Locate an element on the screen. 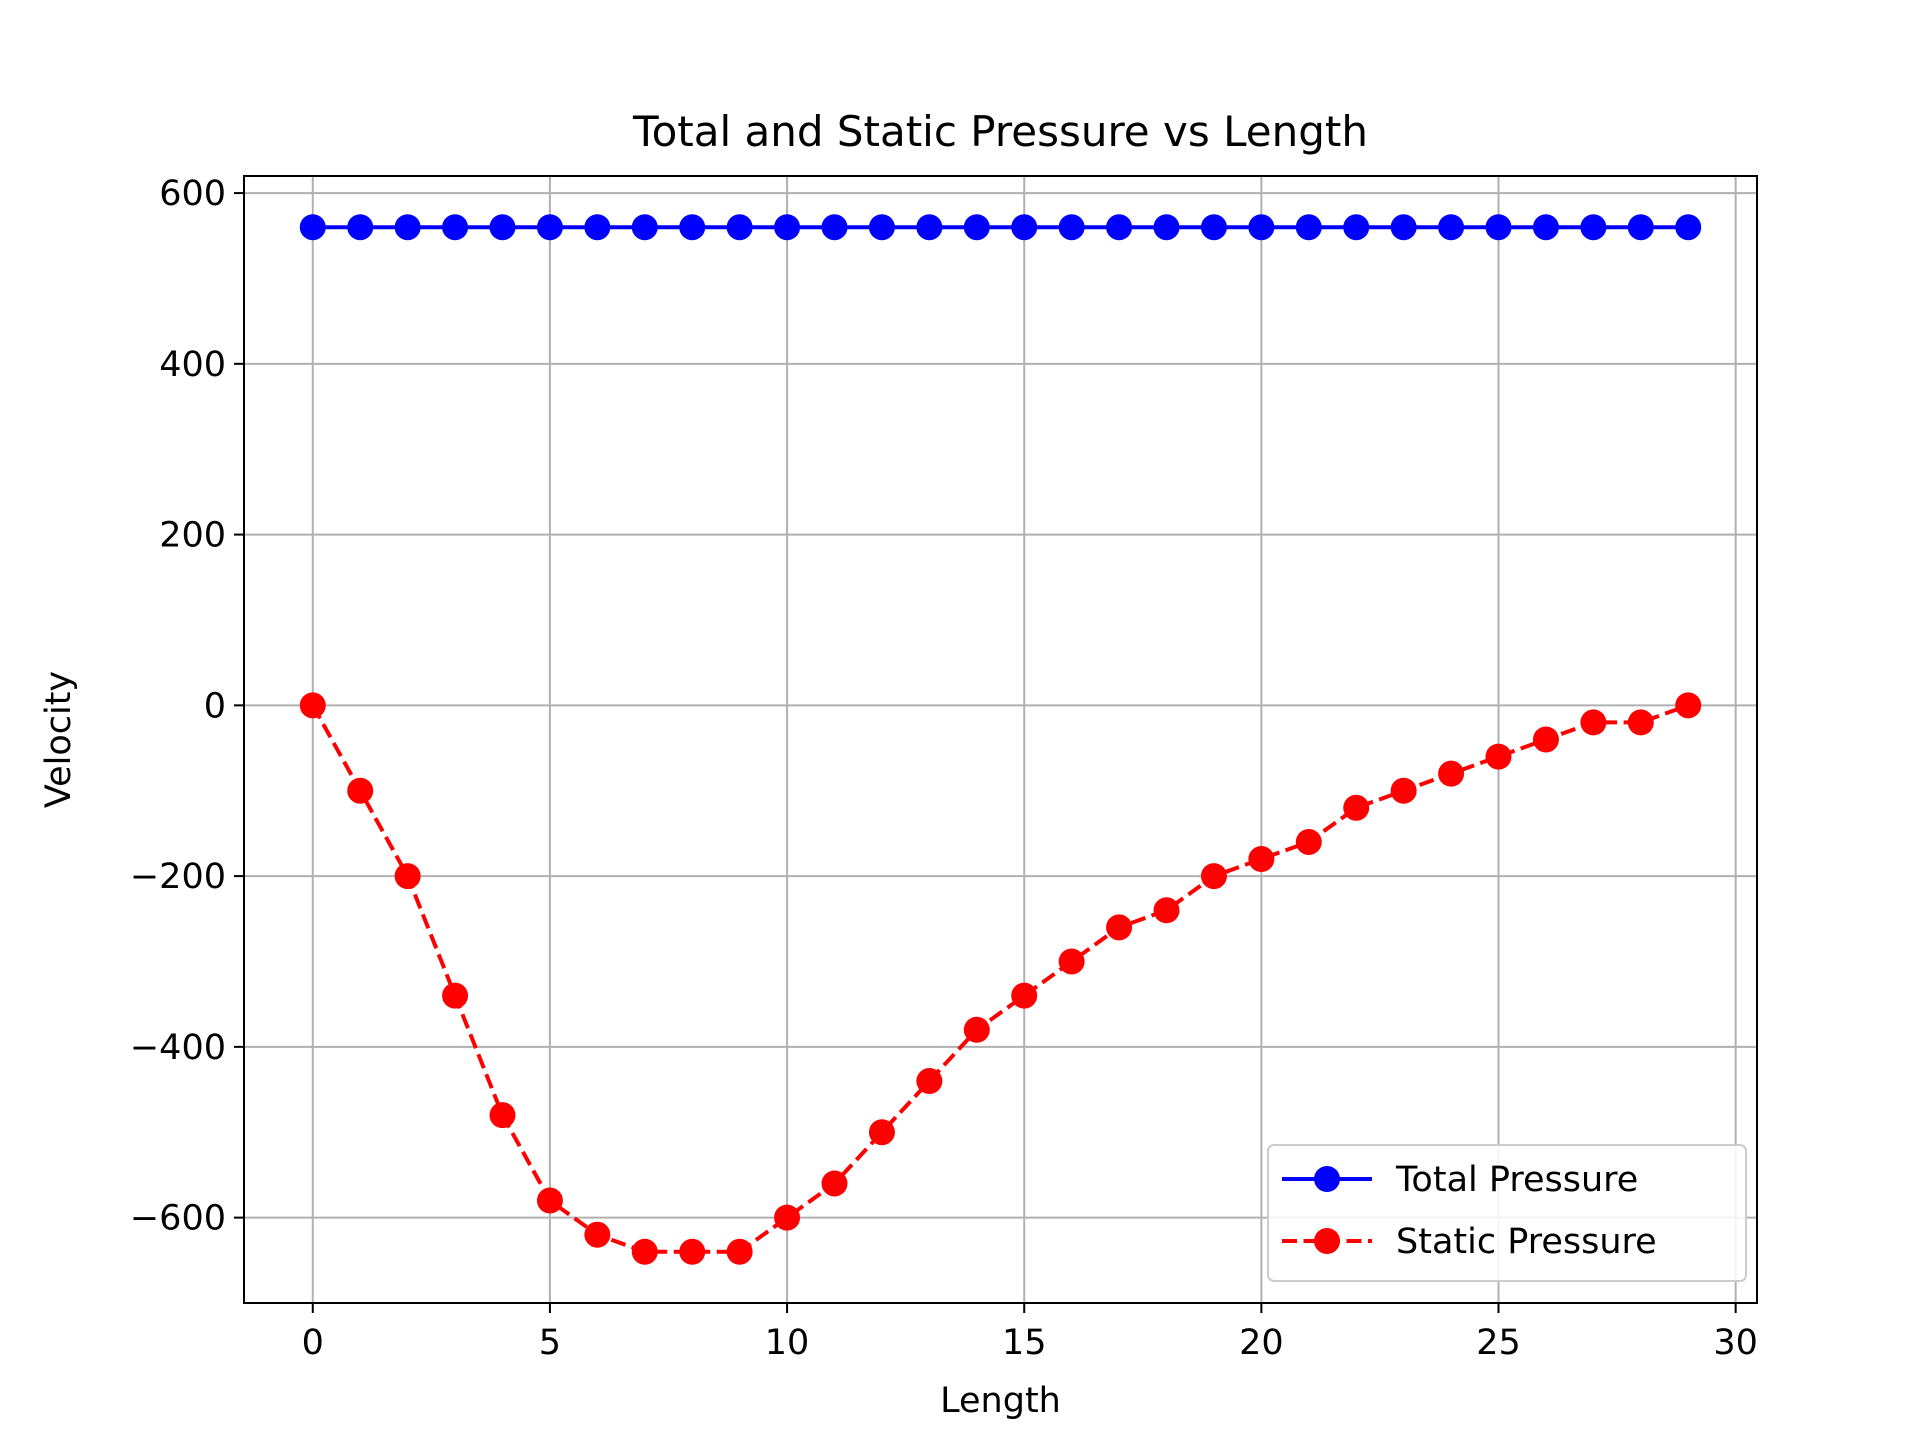 The height and width of the screenshot is (1445, 1920). legend: Total Pressure Static Pressure is located at coordinates (1507, 1213).